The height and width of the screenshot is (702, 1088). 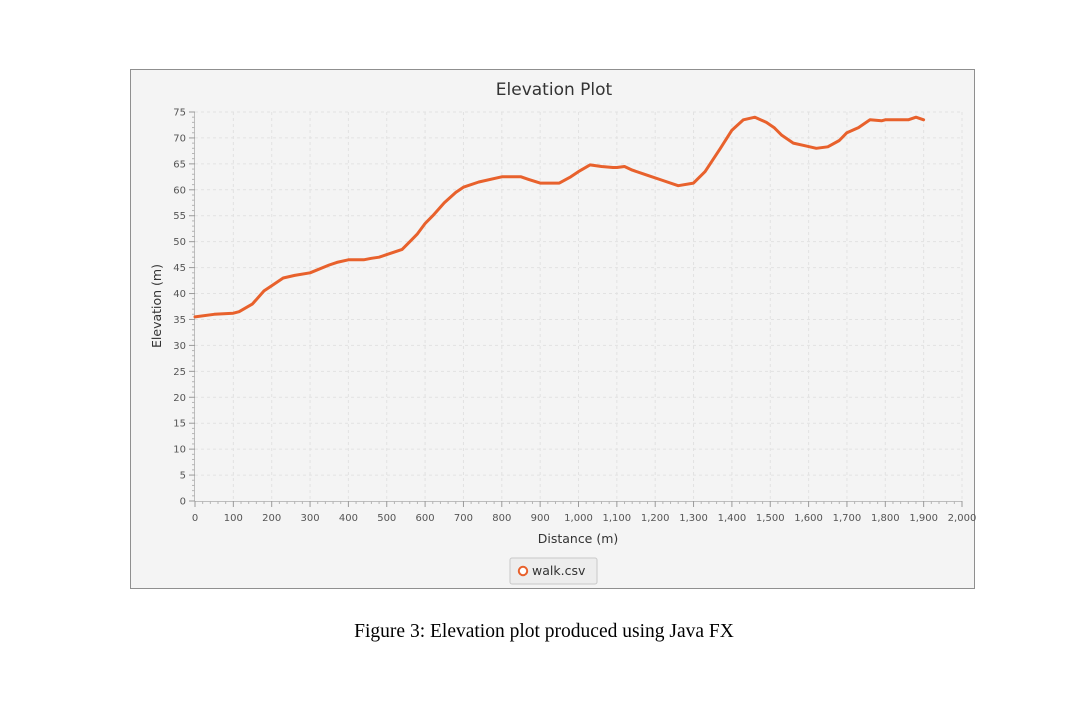 I want to click on x-tick-label: 1,000, so click(x=578, y=518).